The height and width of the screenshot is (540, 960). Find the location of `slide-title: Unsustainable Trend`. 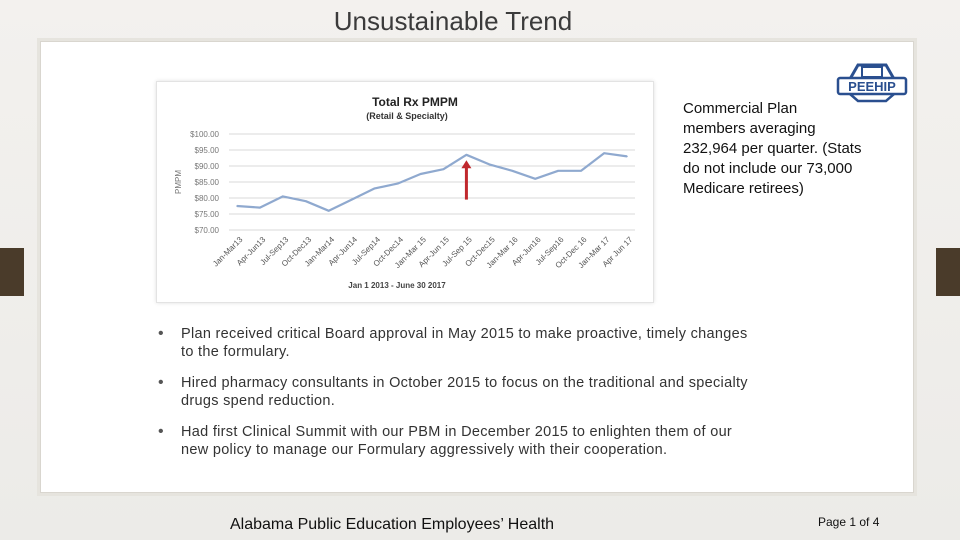

slide-title: Unsustainable Trend is located at coordinates (453, 21).